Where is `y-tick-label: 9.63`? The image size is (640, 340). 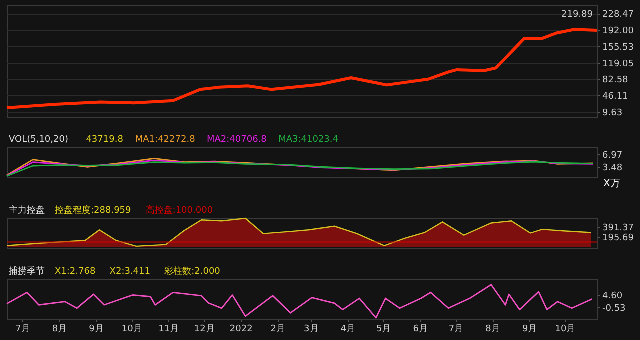
y-tick-label: 9.63 is located at coordinates (612, 113).